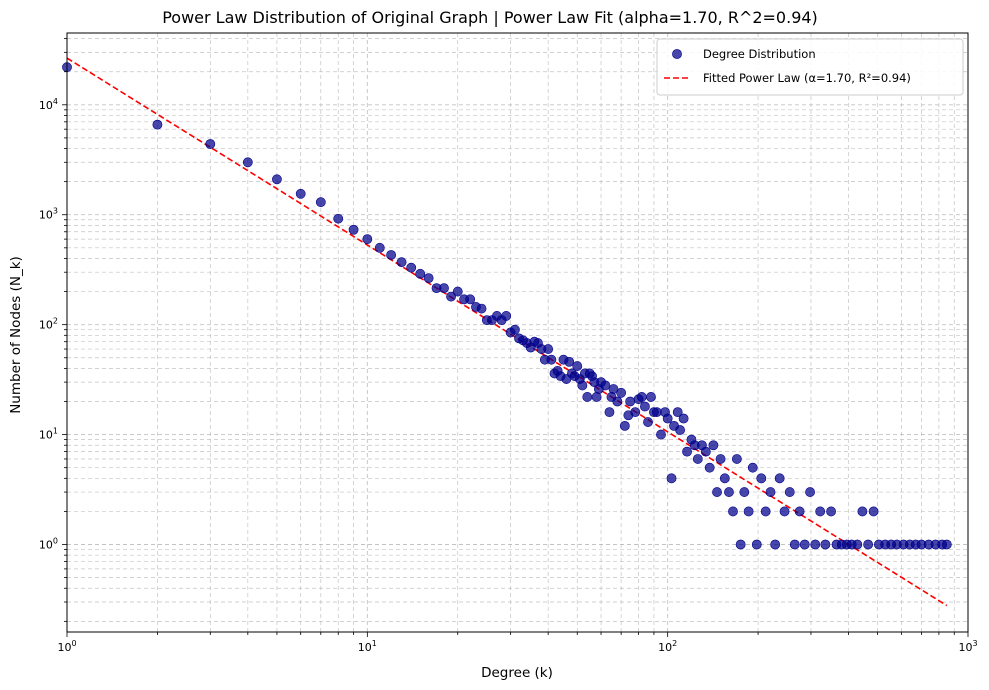 The height and width of the screenshot is (690, 989). Describe the element at coordinates (967, 646) in the screenshot. I see `x-tick-label: 10³` at that location.